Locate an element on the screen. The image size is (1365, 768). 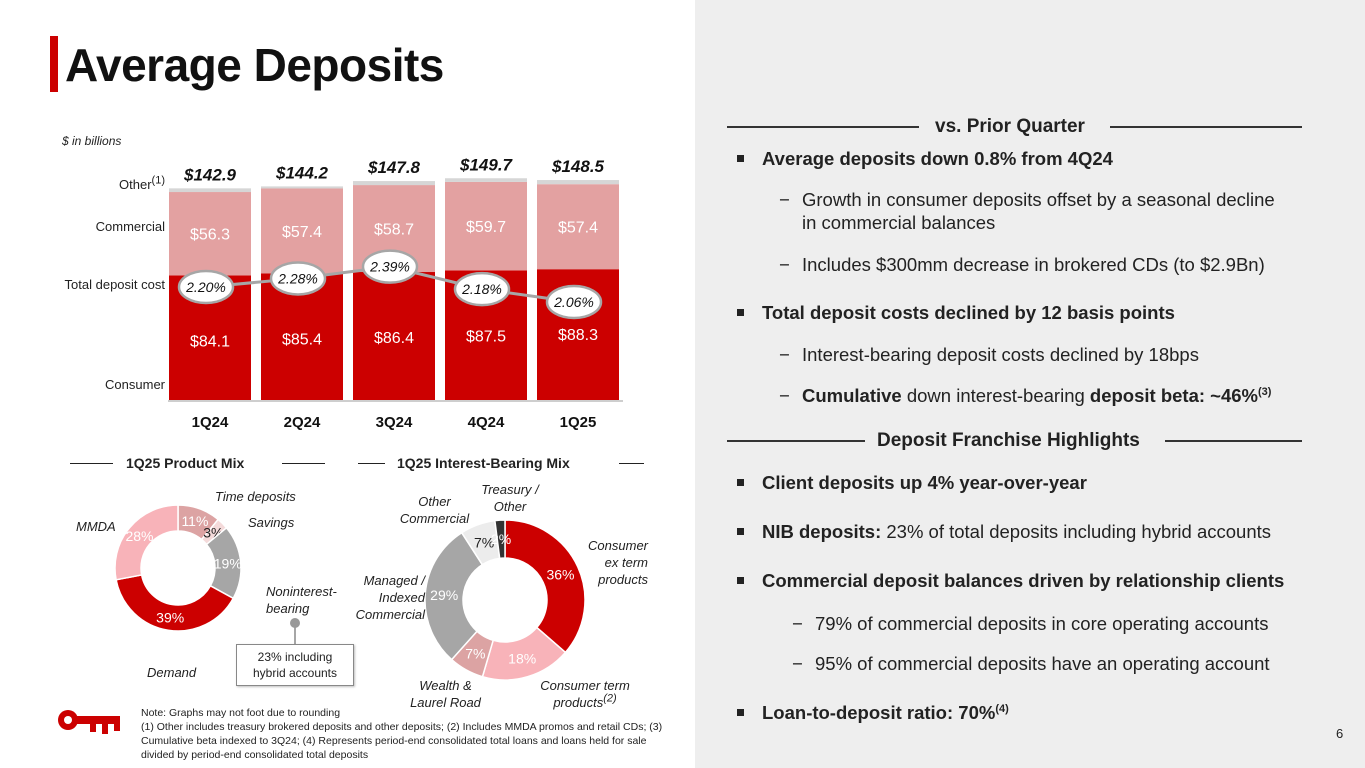
bar-label-consumer-4Q24: $87.5 is located at coordinates (486, 336).